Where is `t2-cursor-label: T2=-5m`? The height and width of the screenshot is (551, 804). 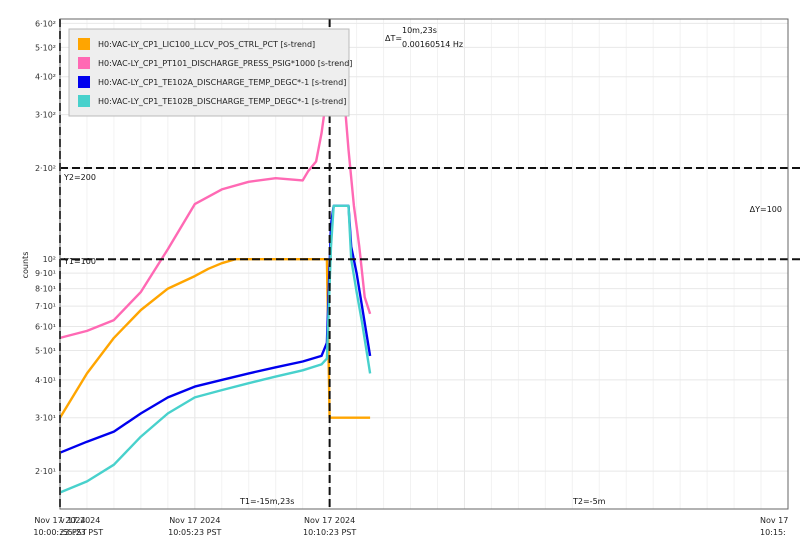
t2-cursor-label: T2=-5m is located at coordinates (589, 501).